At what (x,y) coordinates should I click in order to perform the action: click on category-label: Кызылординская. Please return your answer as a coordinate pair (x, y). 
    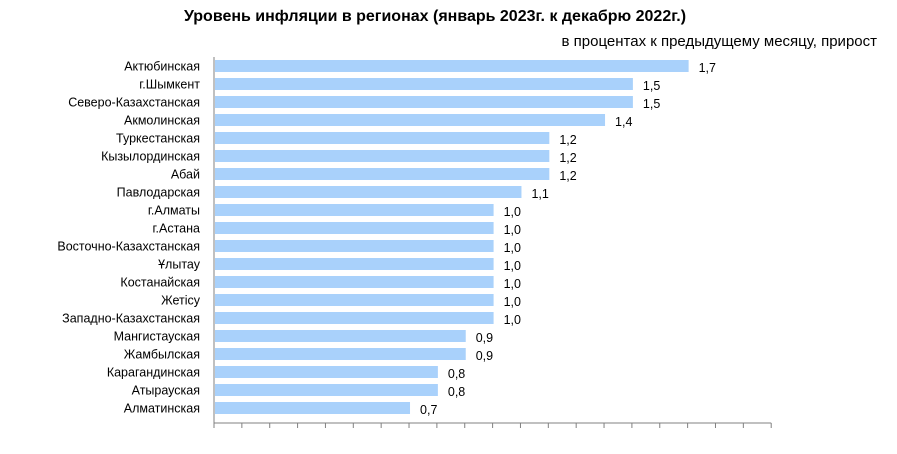
    Looking at the image, I should click on (150, 157).